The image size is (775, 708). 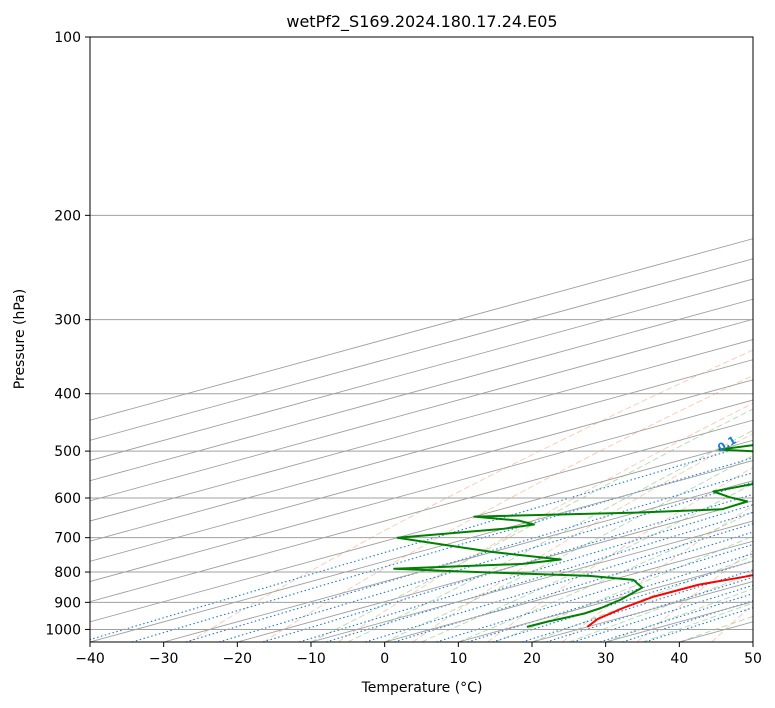 What do you see at coordinates (753, 659) in the screenshot?
I see `x-tick-label: 50` at bounding box center [753, 659].